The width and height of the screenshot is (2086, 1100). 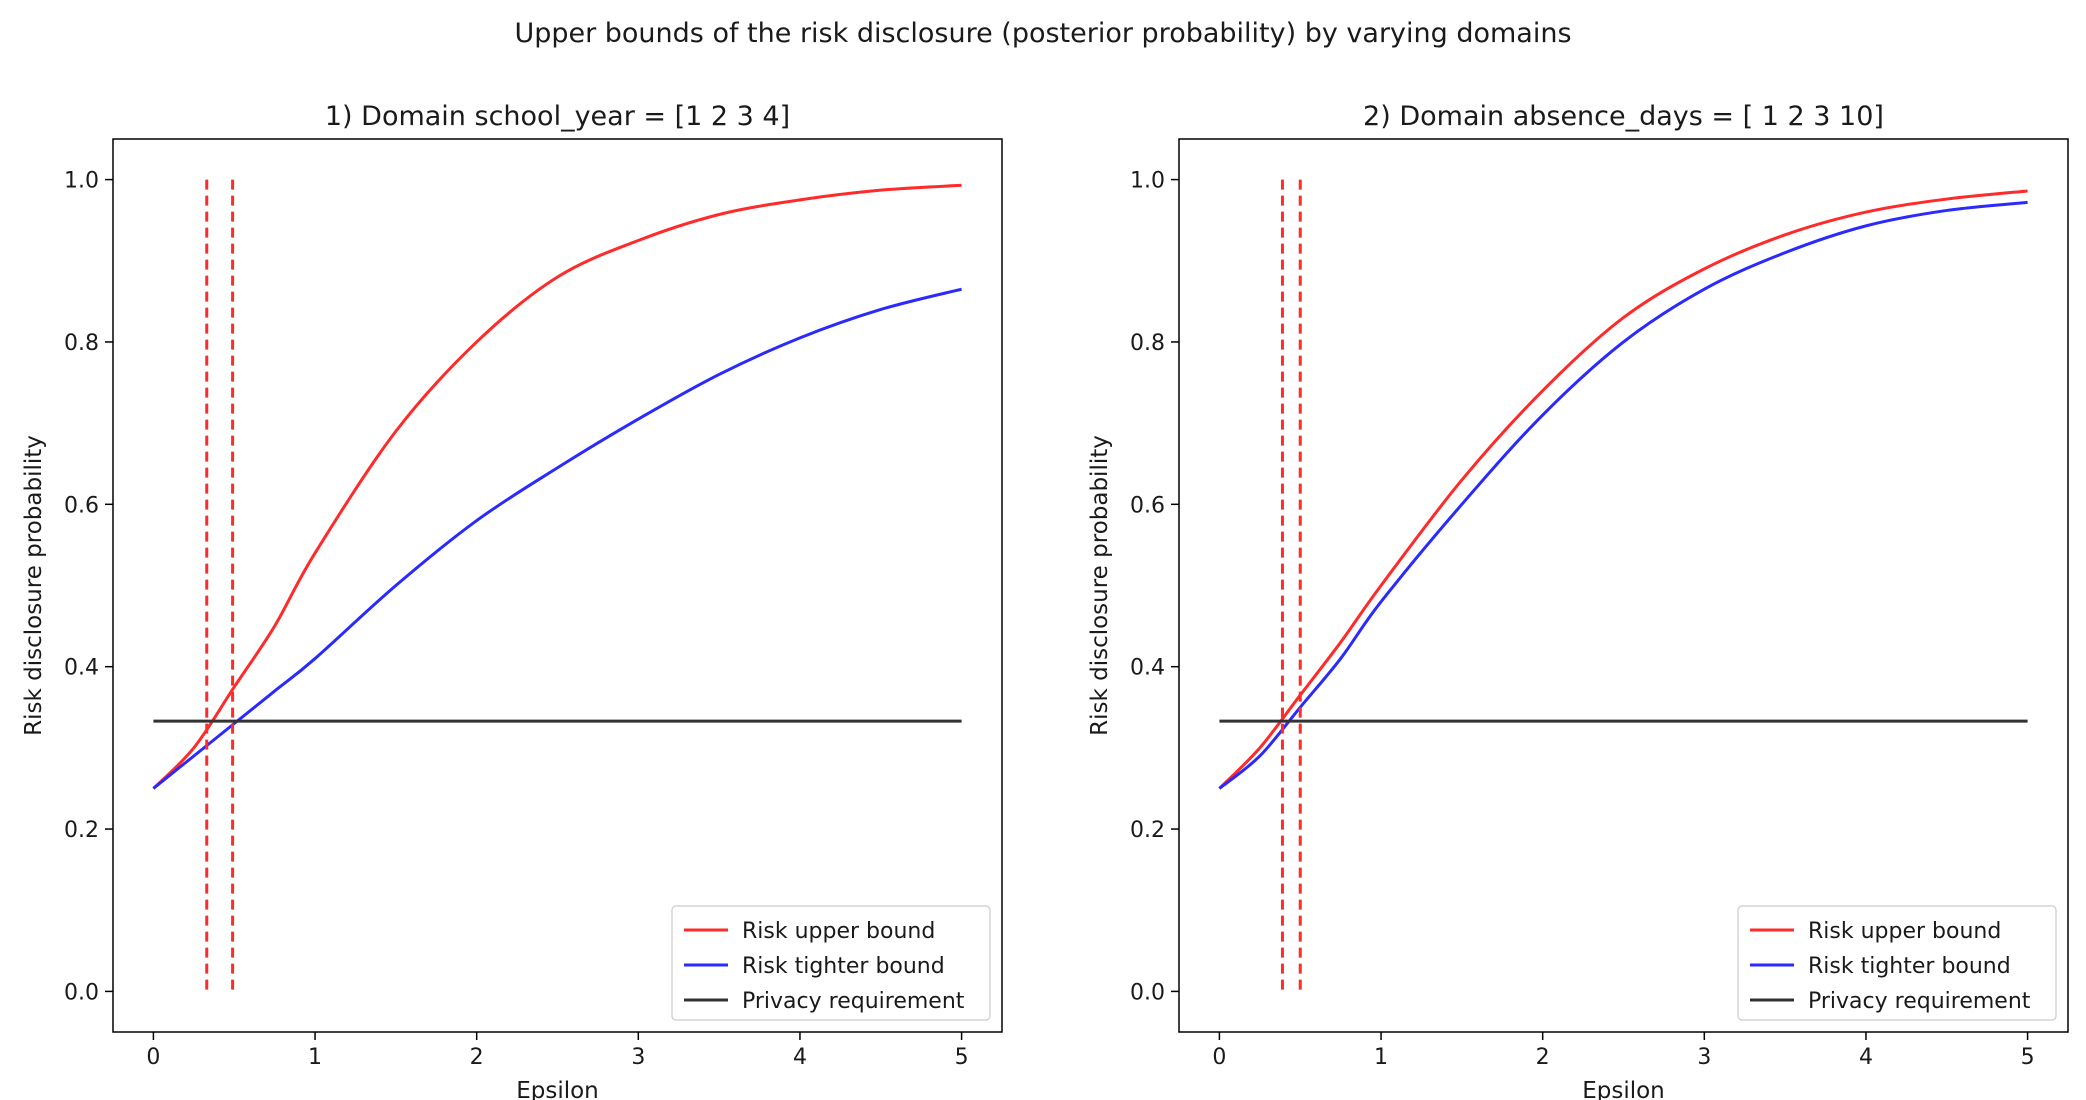 I want to click on chart-title: 1) Domain school_year = [1 2 3 4], so click(x=557, y=116).